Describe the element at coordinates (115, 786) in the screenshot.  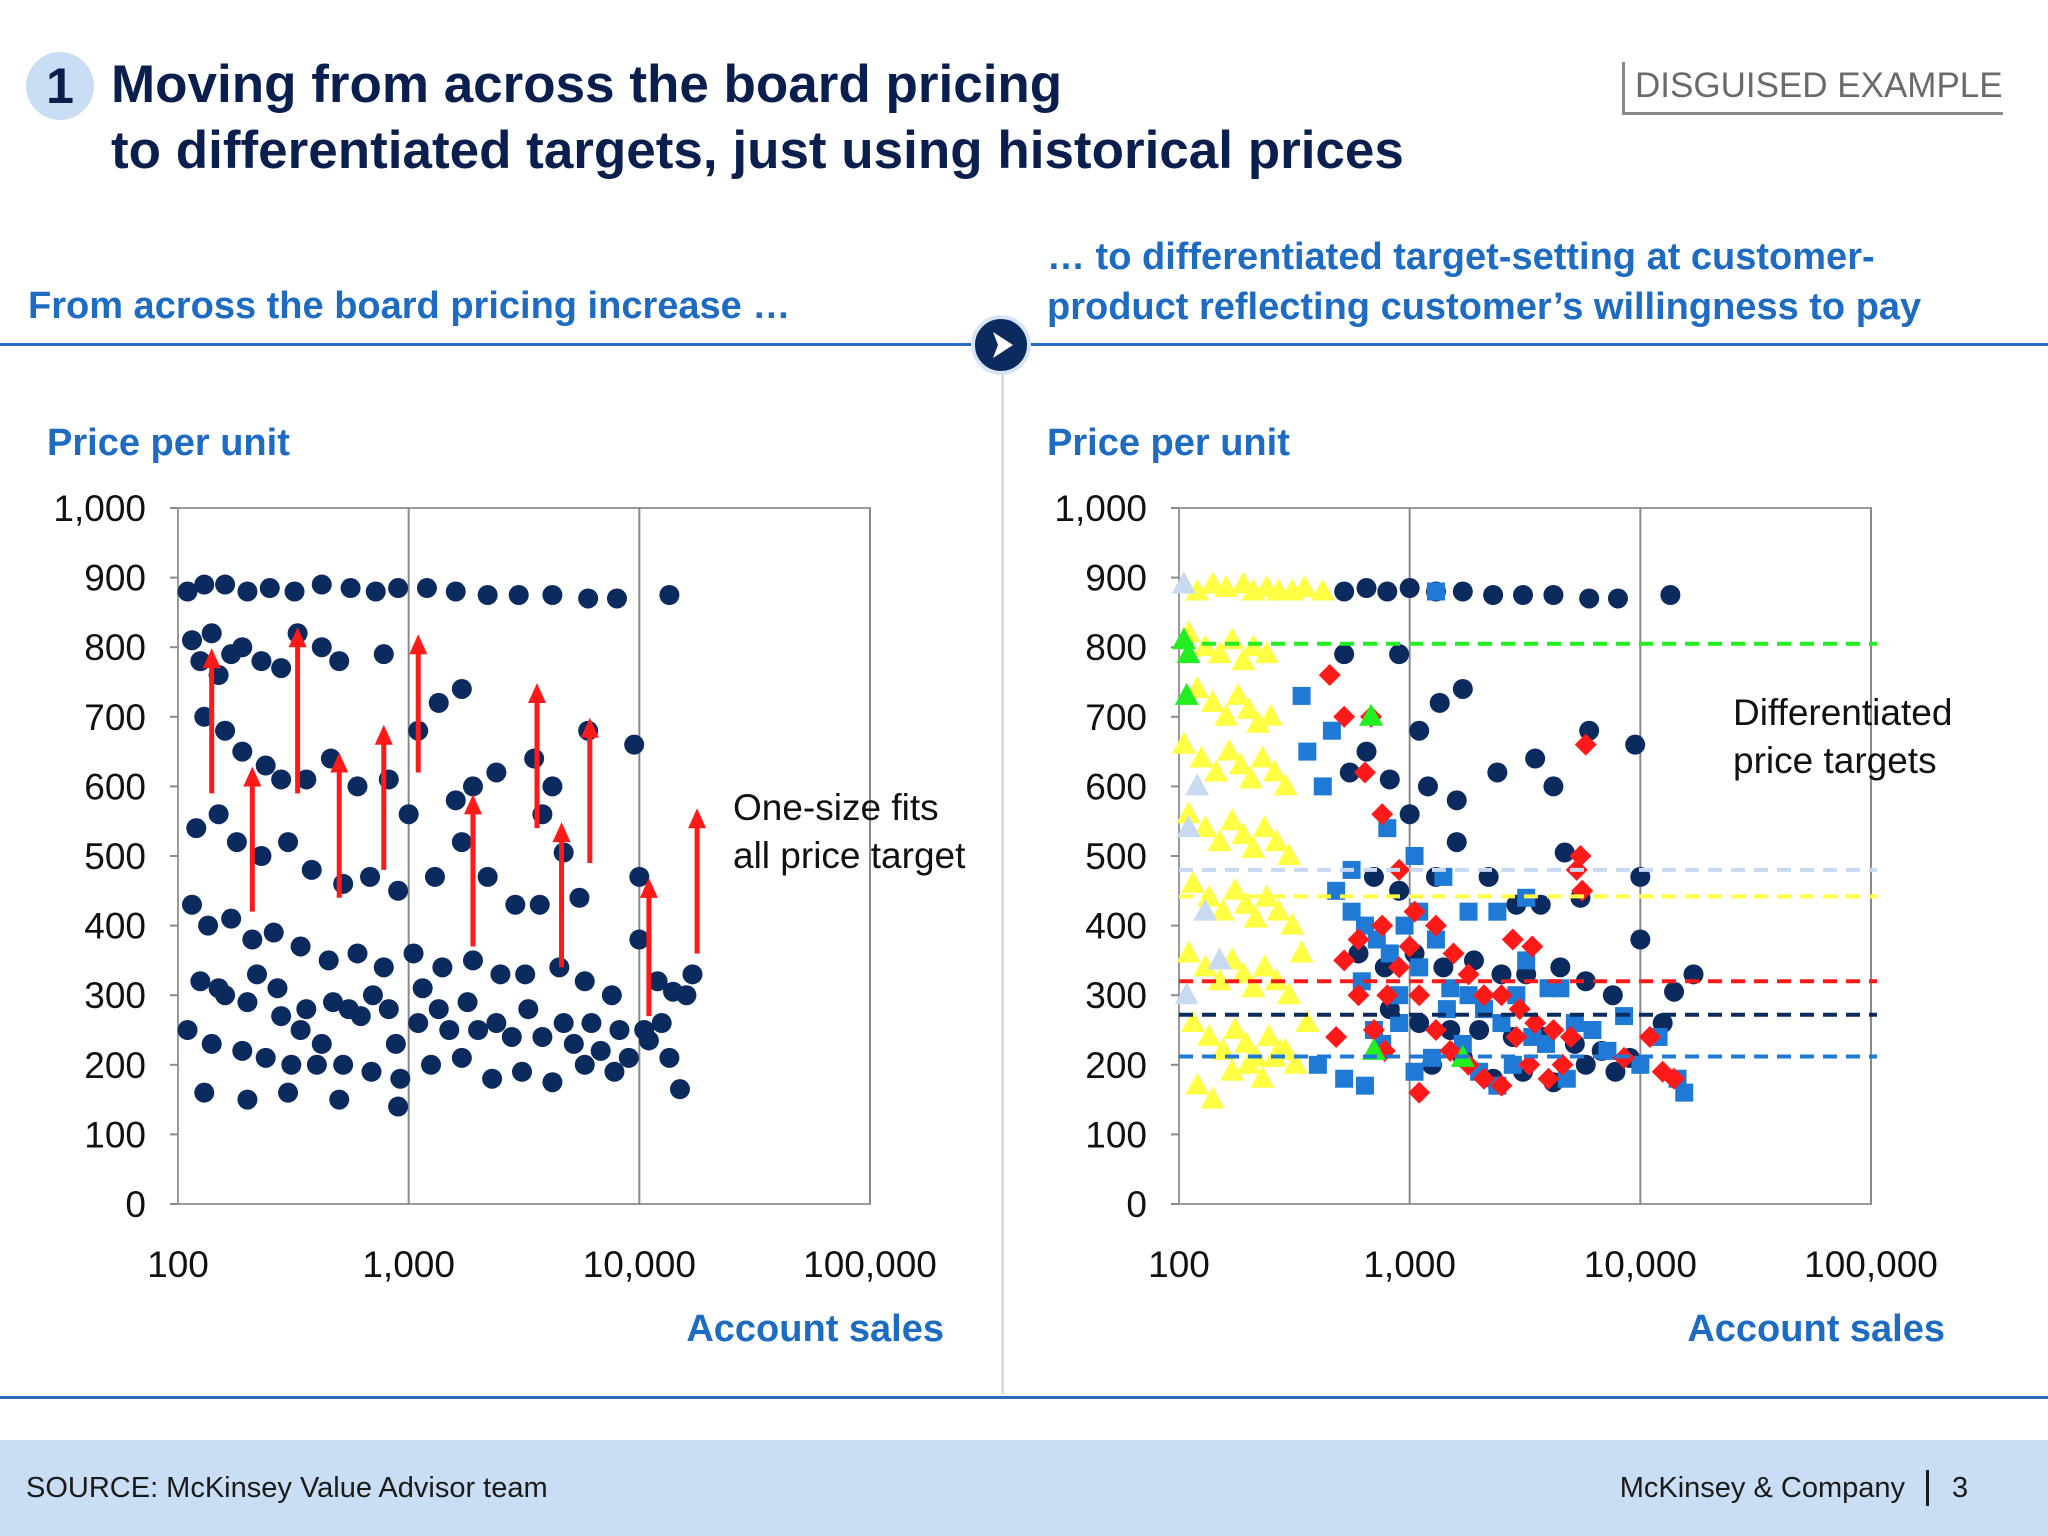
I see `y-tick-label: 600` at that location.